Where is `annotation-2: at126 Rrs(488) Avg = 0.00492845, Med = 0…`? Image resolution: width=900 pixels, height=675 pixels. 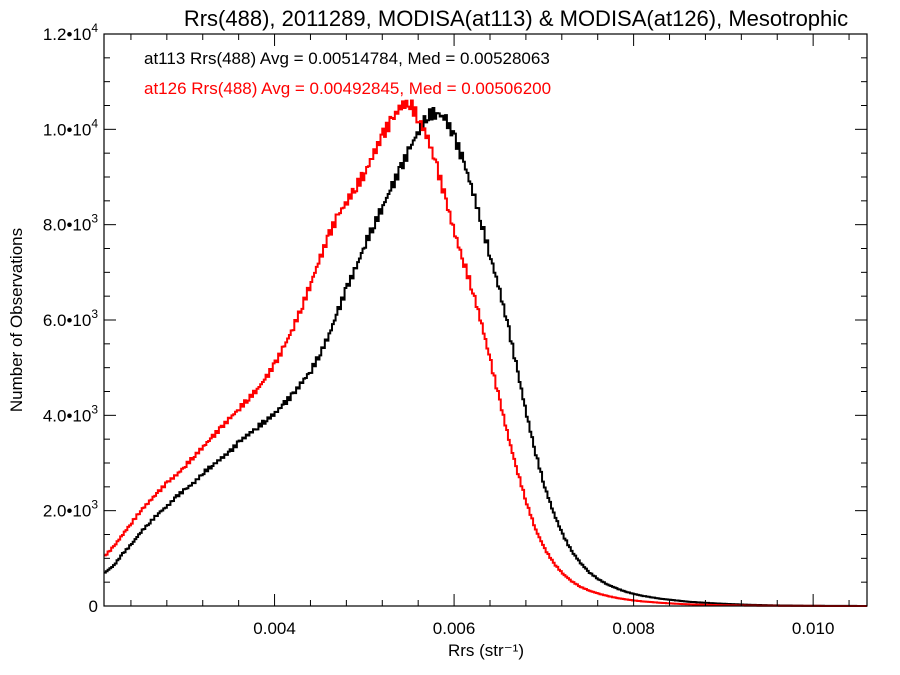
annotation-2: at126 Rrs(488) Avg = 0.00492845, Med = 0… is located at coordinates (347, 88).